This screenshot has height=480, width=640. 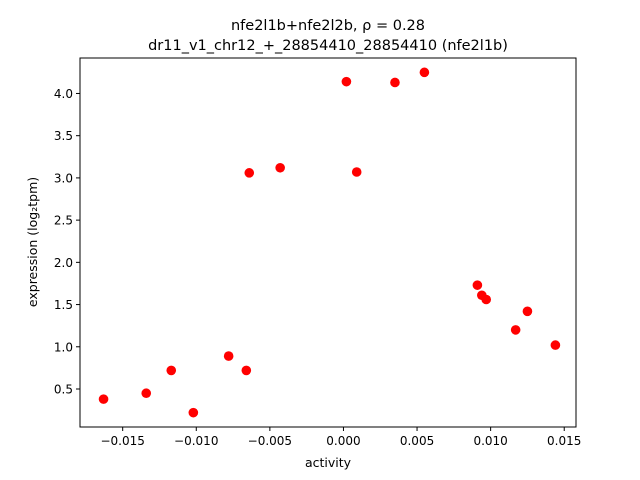 I want to click on x-tick-label: 0.005, so click(x=417, y=441).